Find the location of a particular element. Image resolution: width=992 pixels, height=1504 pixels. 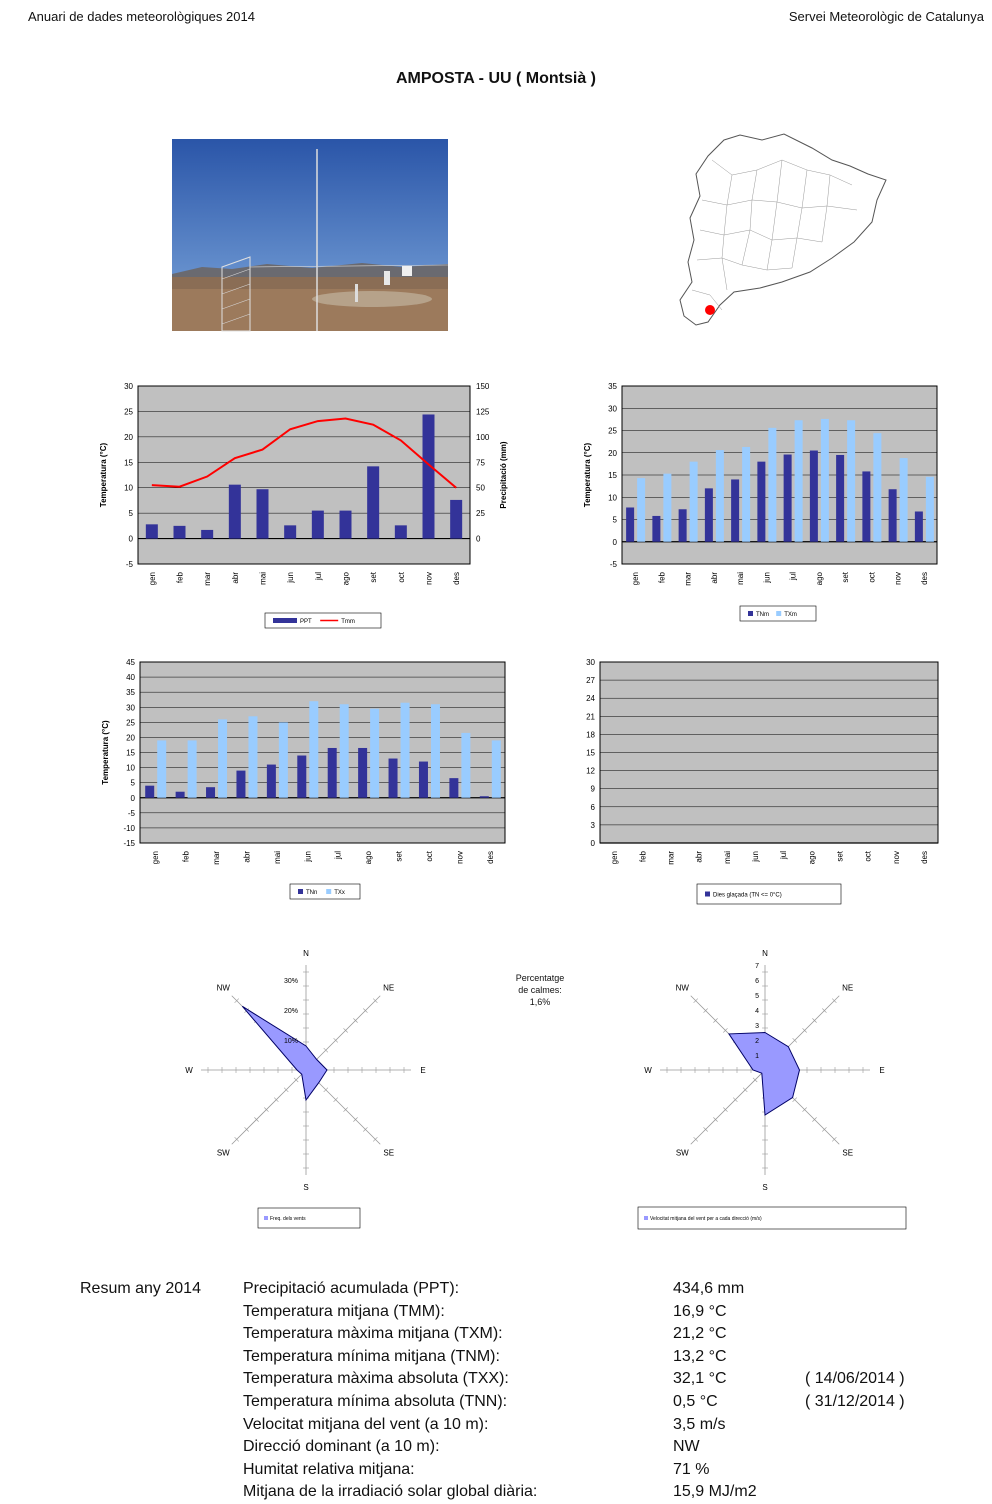

series-line is located at coordinates (304, 453).